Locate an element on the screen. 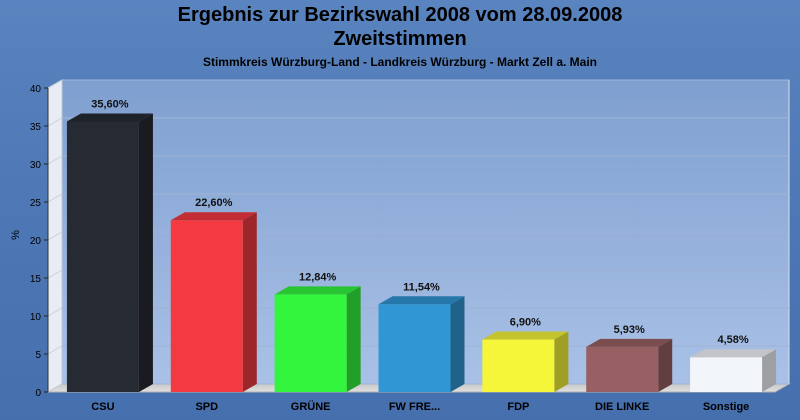 This screenshot has height=420, width=800. y-tick-label: 35 is located at coordinates (36, 127).